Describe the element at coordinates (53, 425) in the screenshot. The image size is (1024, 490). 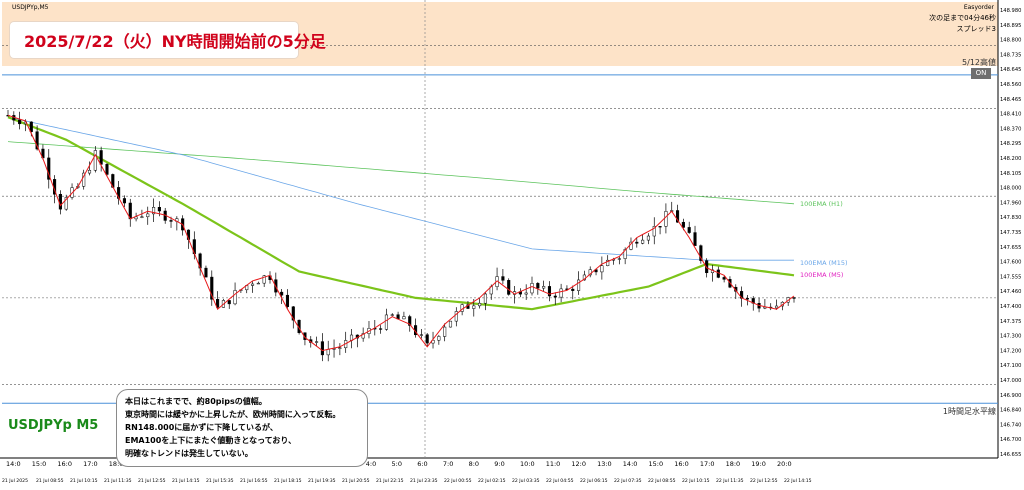
I see `symbol-label: USDJPYp M5` at that location.